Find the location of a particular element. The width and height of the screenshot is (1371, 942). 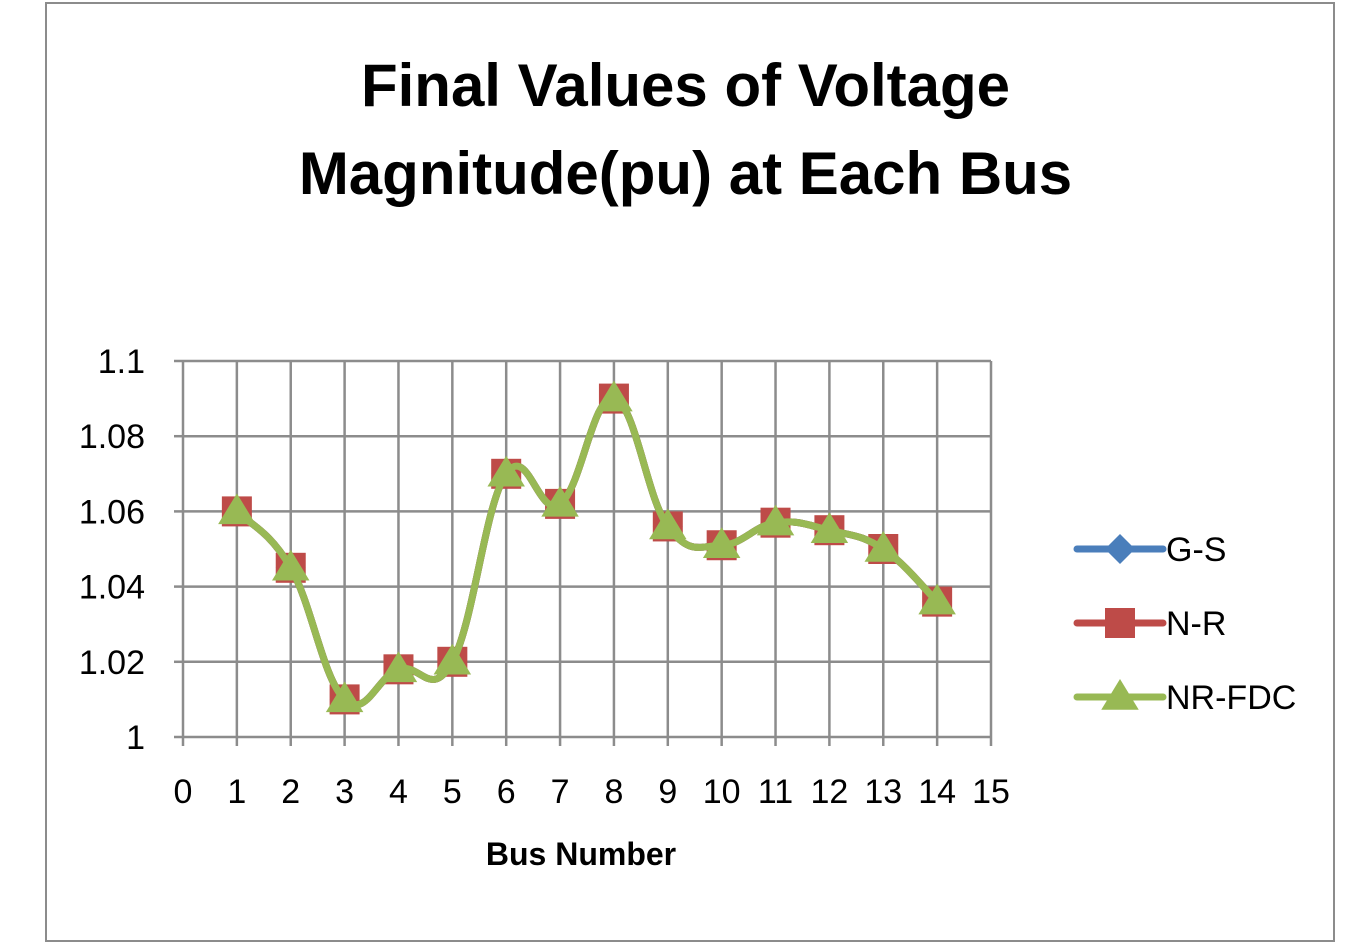

legend: G-S N-R NR-FDC is located at coordinates (1184, 624).